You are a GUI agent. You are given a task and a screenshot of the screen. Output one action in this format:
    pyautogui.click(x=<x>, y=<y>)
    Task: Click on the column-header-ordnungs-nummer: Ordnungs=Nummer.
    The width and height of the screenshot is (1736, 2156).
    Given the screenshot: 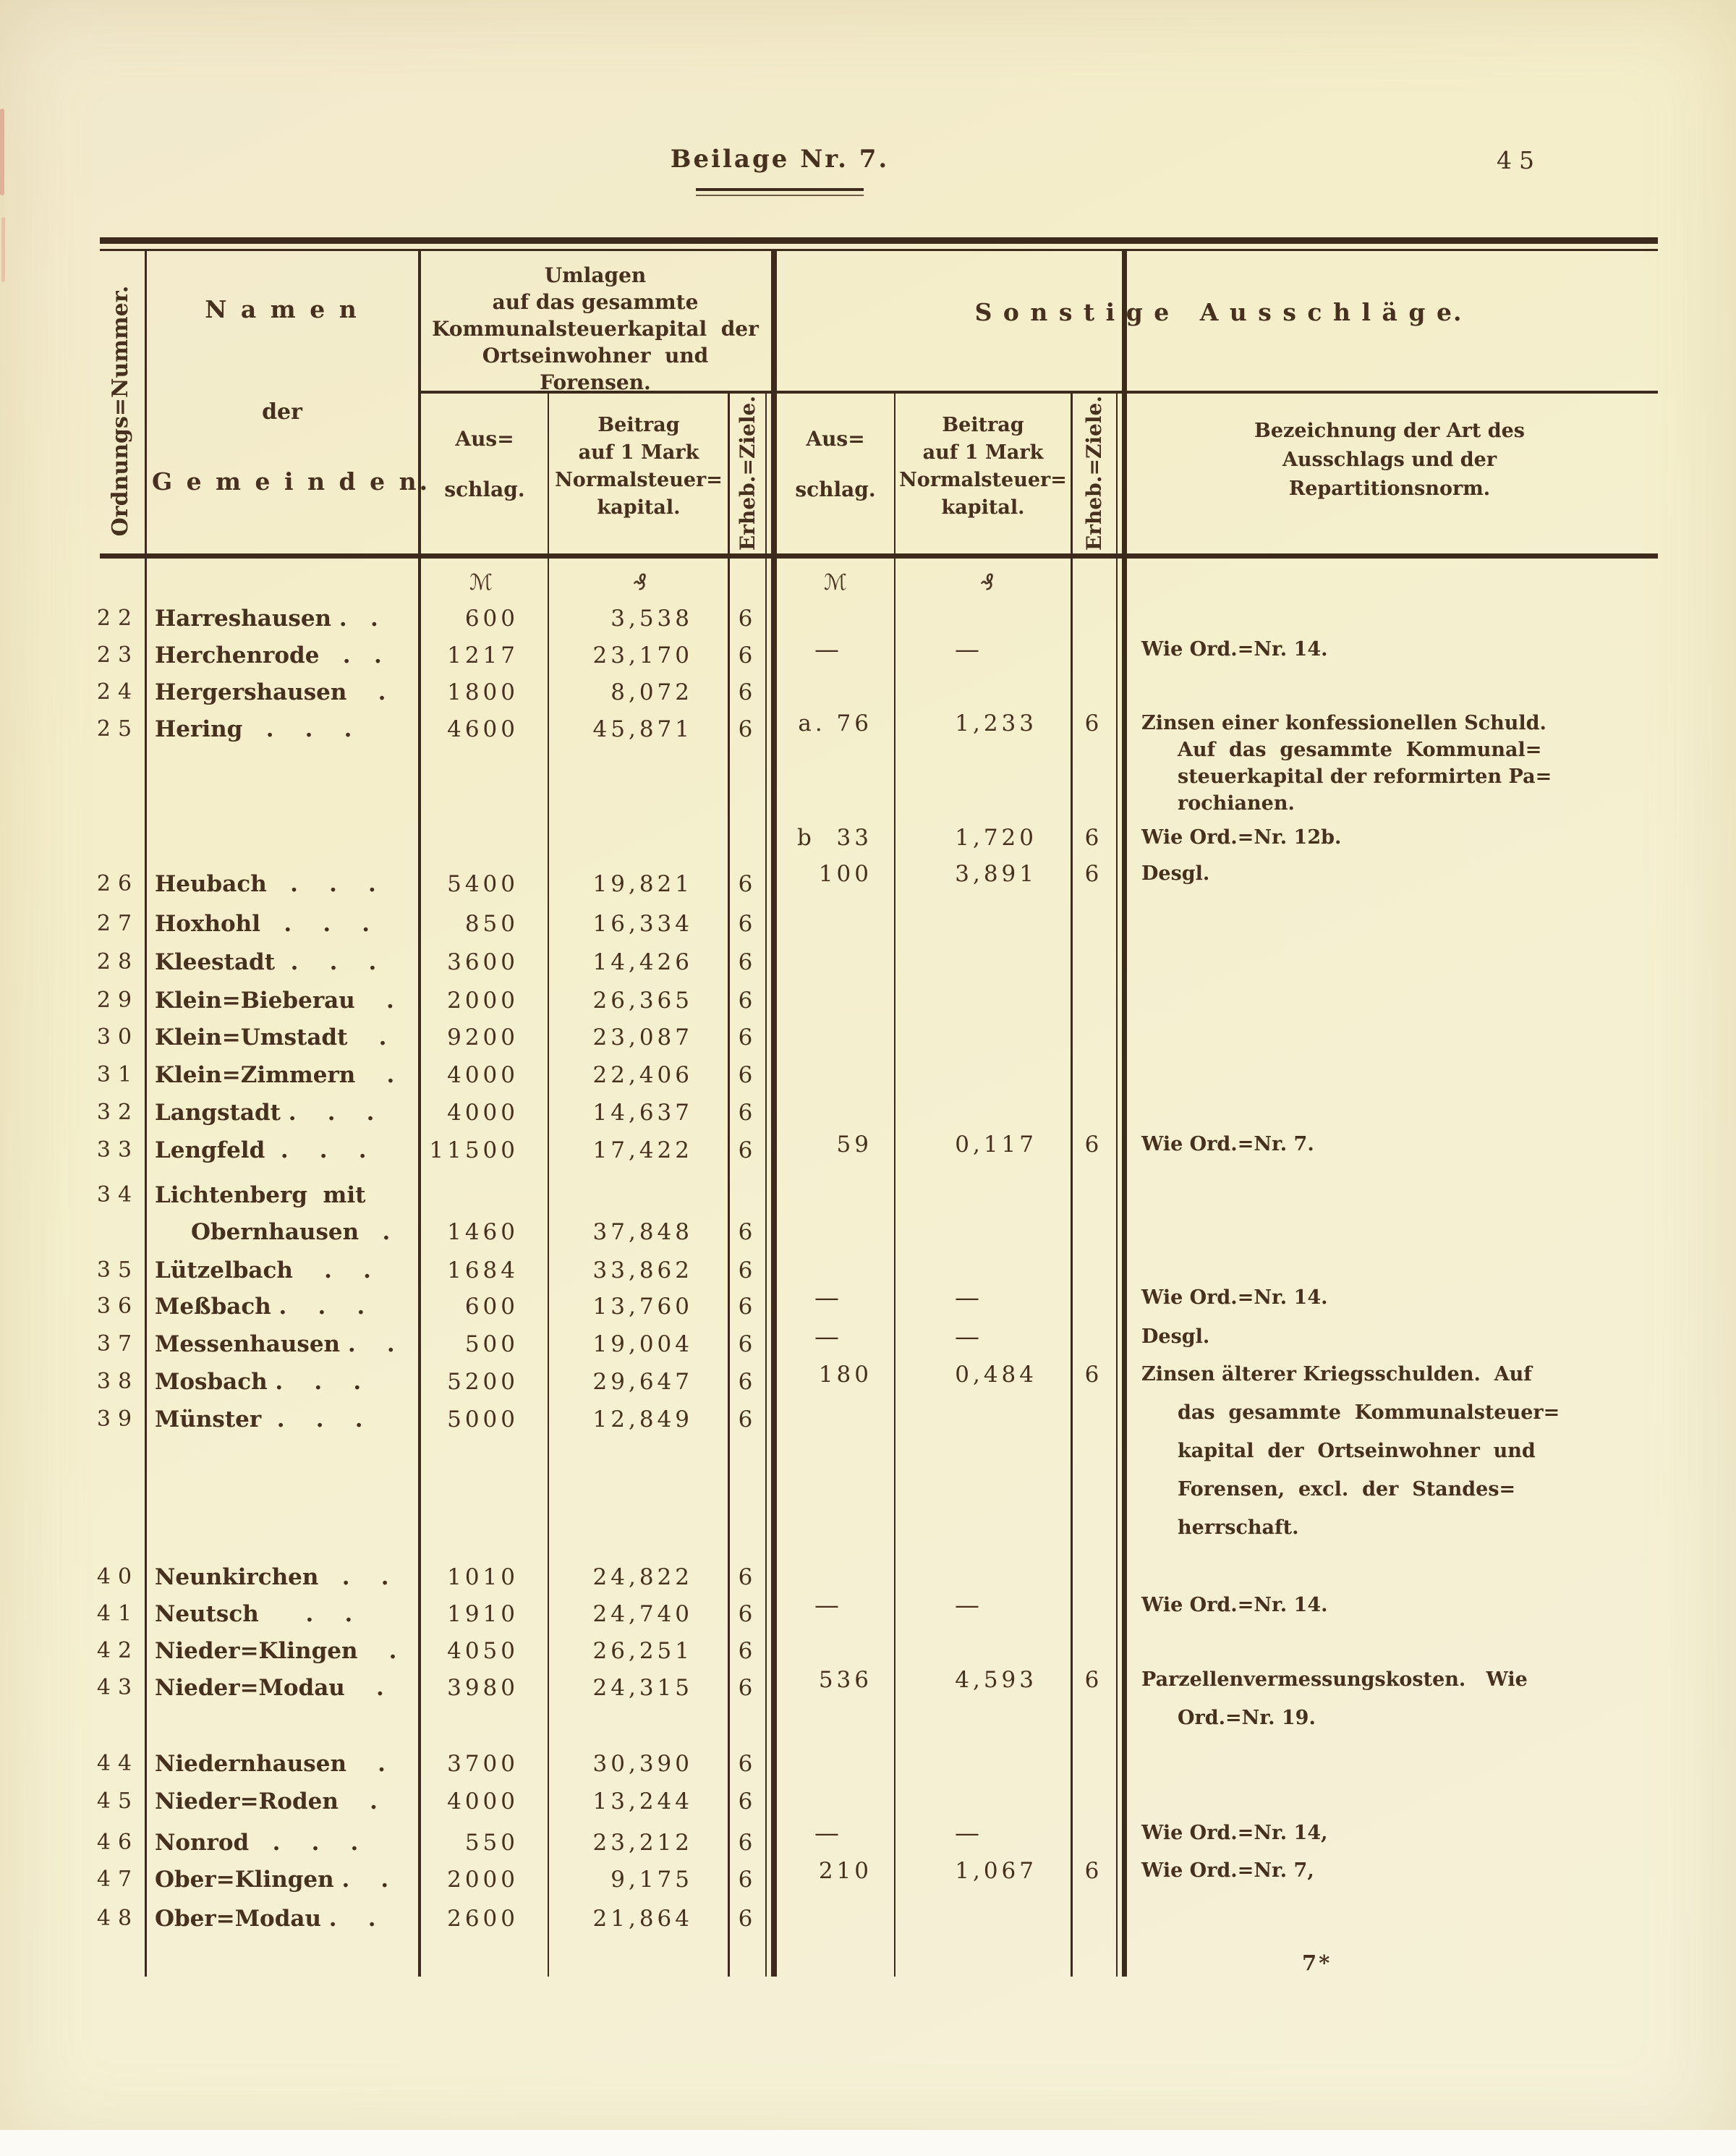 What is the action you would take?
    pyautogui.click(x=120, y=411)
    